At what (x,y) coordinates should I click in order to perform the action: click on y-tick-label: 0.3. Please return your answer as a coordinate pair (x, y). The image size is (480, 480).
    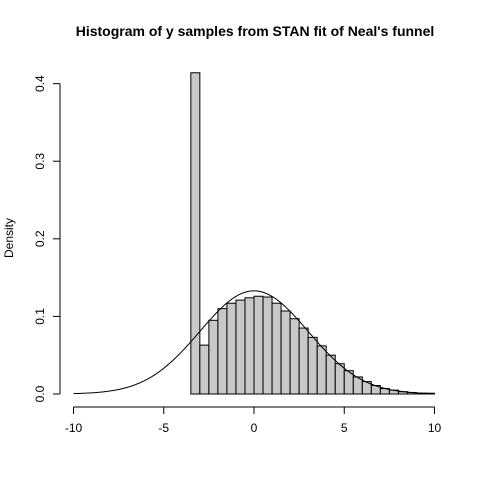
    Looking at the image, I should click on (40, 161).